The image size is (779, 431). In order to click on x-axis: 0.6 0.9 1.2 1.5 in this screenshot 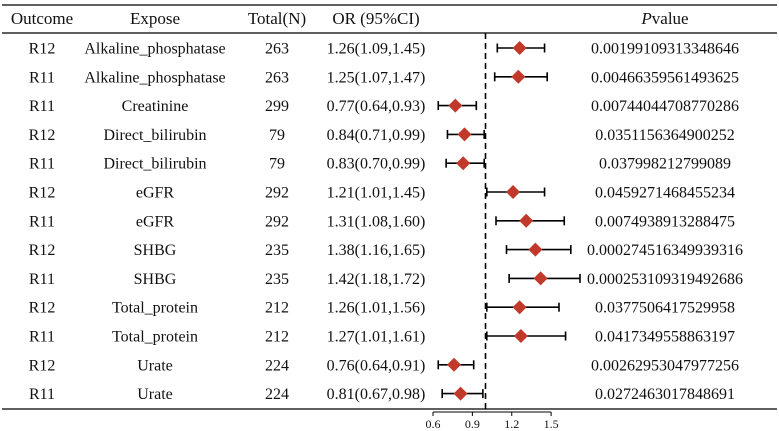, I will do `click(492, 421)`.